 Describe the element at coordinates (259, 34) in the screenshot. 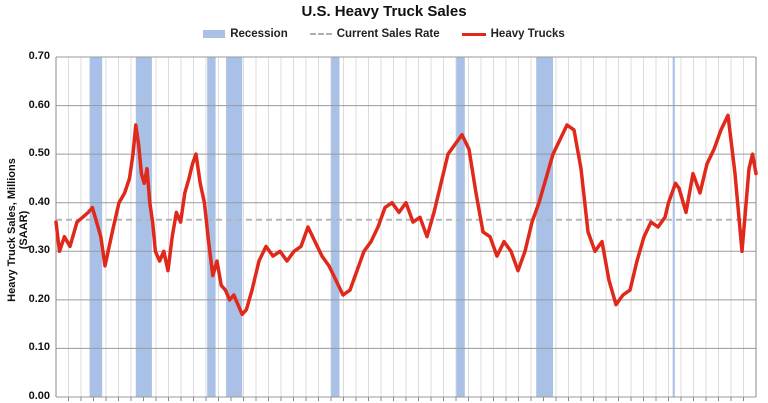

I see `legend-label-recession: Recession` at that location.